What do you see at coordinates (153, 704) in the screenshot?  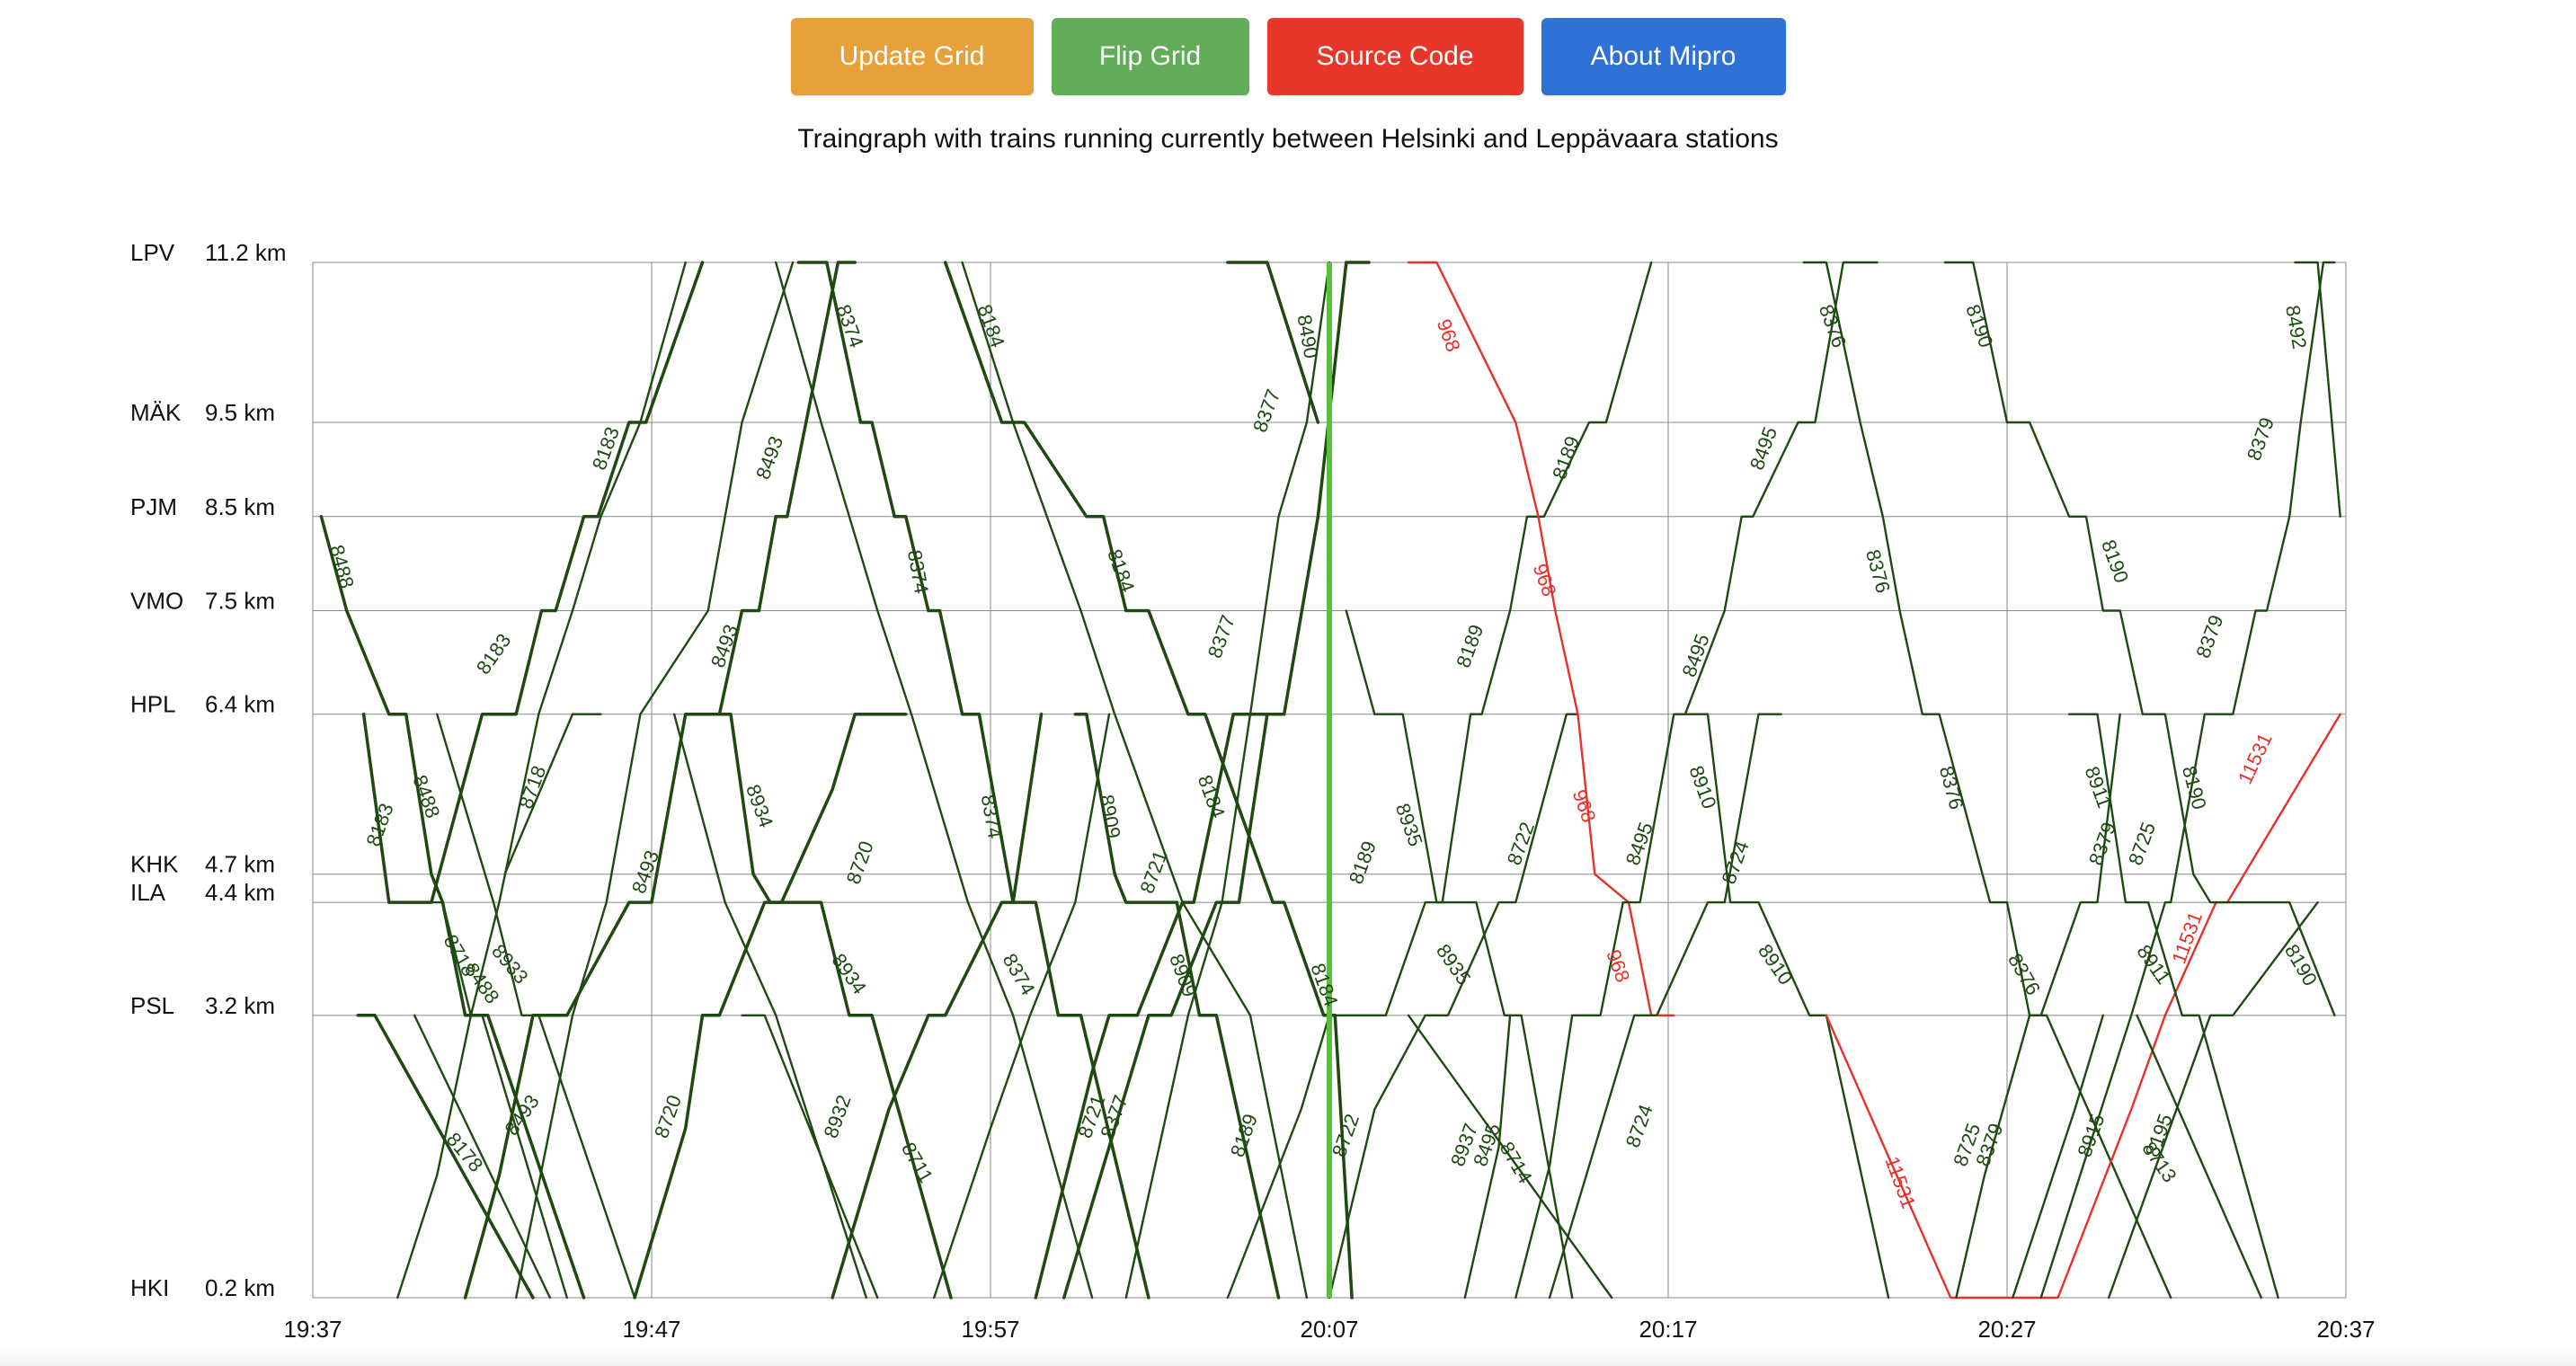 I see `station-code-label: HPL` at bounding box center [153, 704].